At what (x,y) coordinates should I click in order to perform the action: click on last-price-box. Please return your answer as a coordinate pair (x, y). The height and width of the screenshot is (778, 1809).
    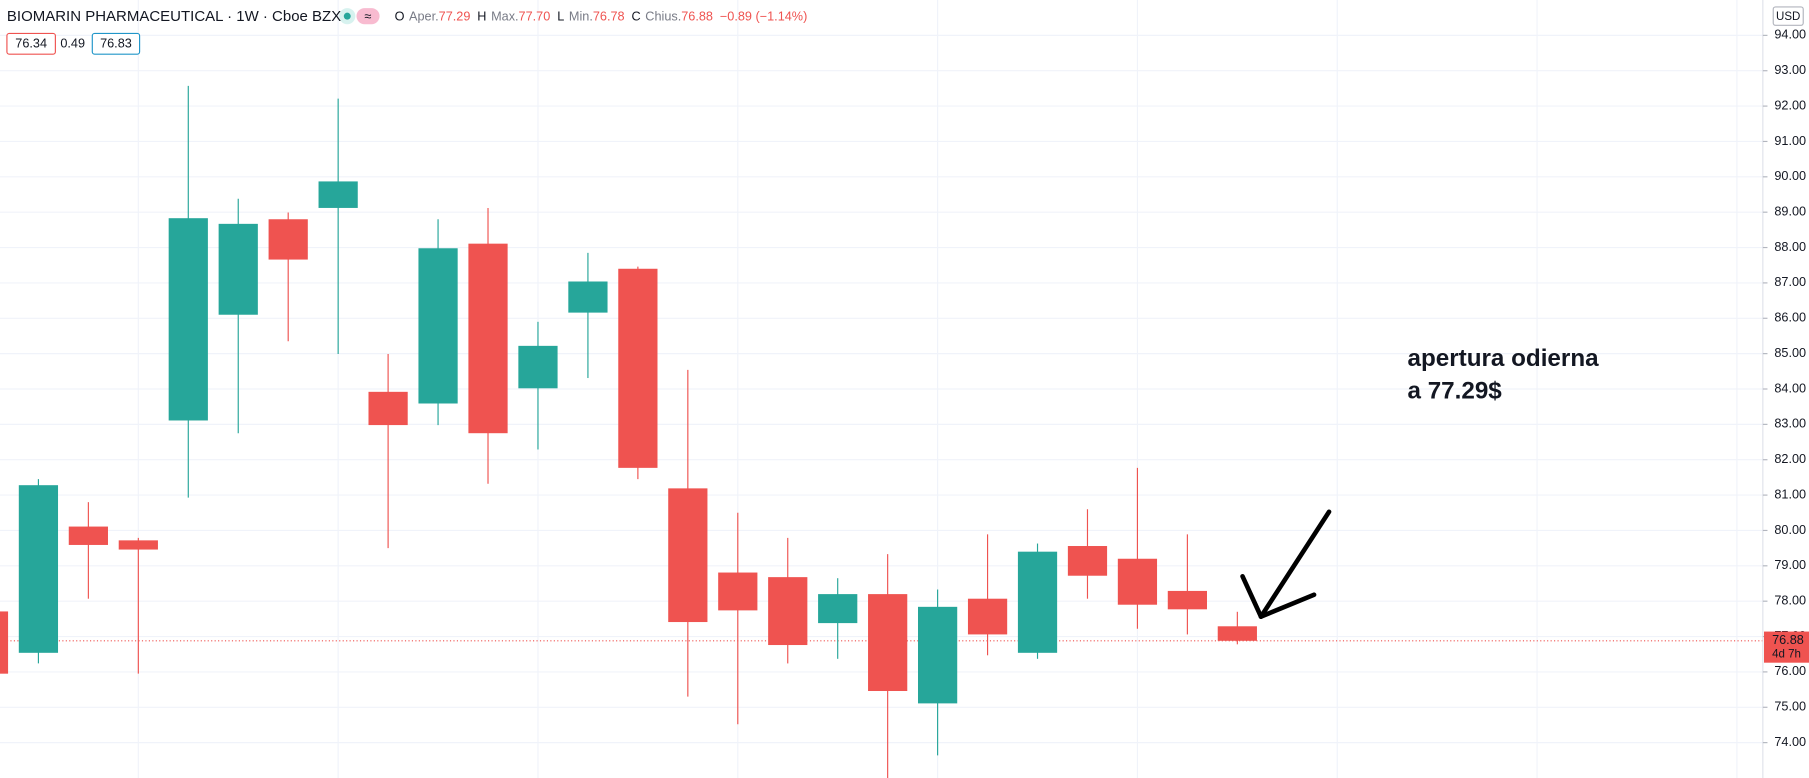
    Looking at the image, I should click on (1786, 647).